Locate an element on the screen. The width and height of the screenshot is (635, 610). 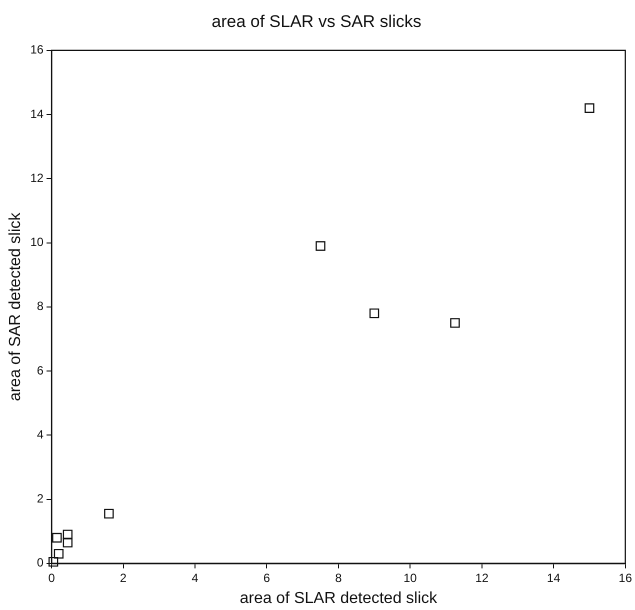
x-tick-label: 16 is located at coordinates (625, 577).